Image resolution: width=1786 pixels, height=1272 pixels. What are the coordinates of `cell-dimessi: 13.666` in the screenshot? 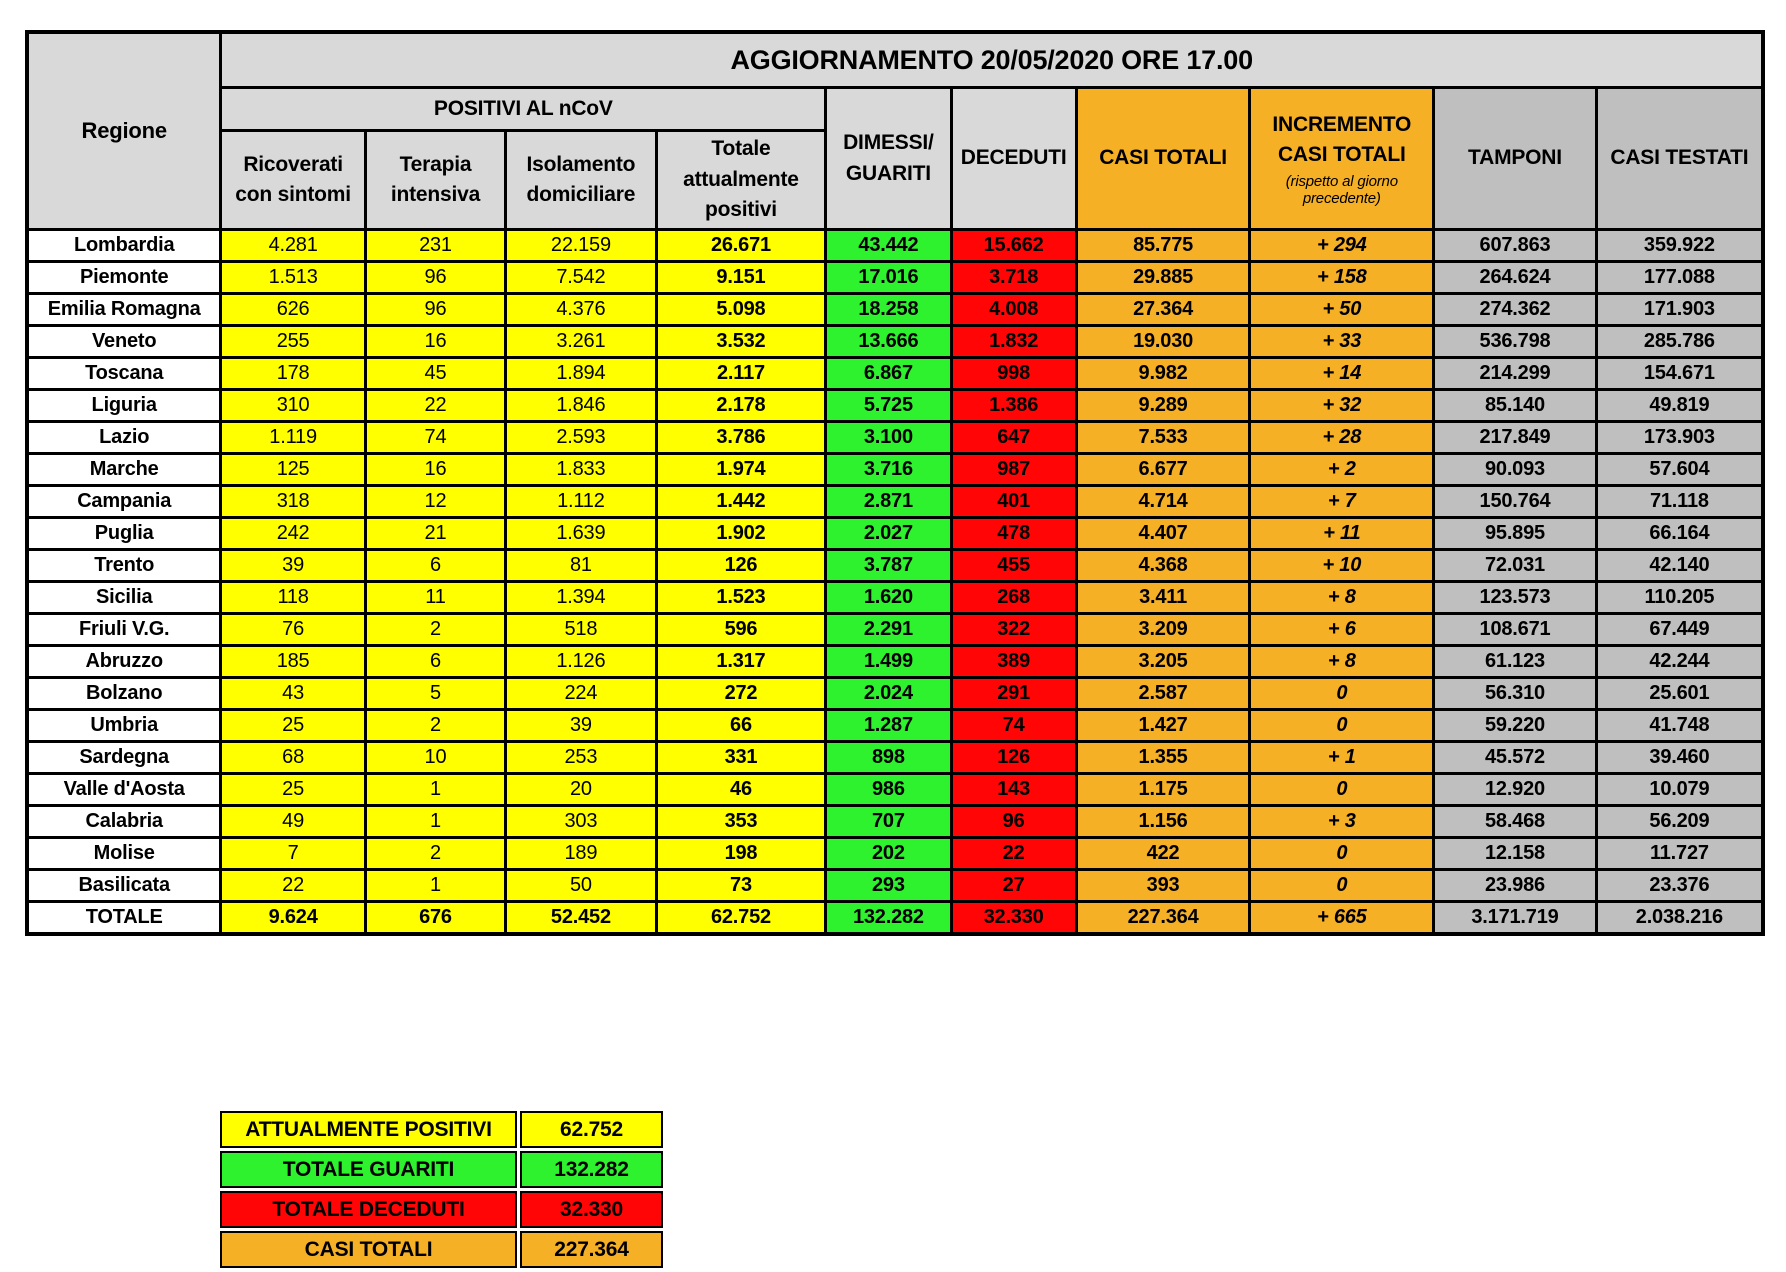 It's located at (888, 341).